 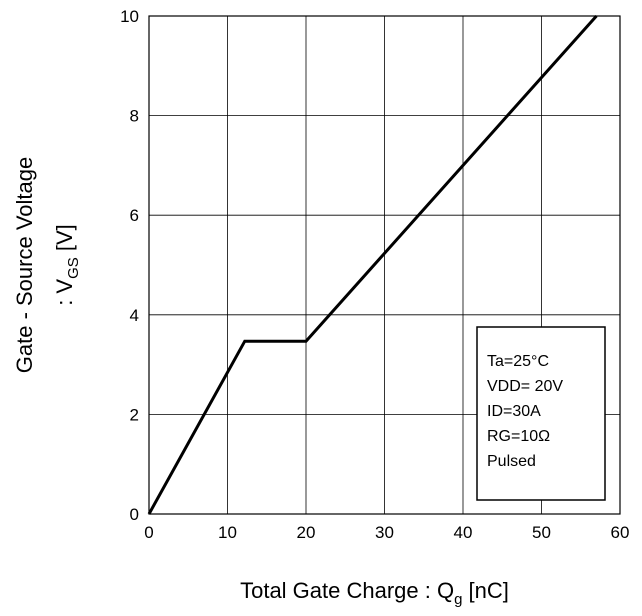 What do you see at coordinates (227, 532) in the screenshot?
I see `x-tick-label: 10` at bounding box center [227, 532].